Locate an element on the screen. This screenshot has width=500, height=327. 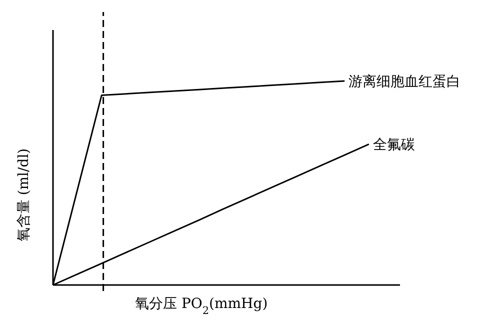
series-label: 全氟碳 is located at coordinates (393, 145).